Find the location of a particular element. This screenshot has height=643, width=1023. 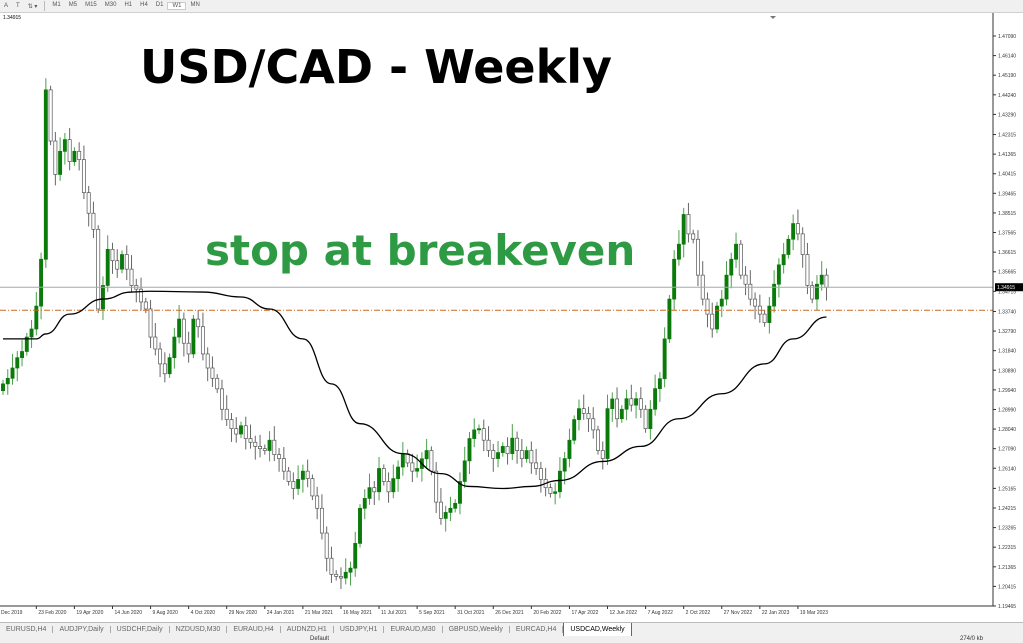

tab-usdjpy-h1: USDJPY,H1 is located at coordinates (359, 629).